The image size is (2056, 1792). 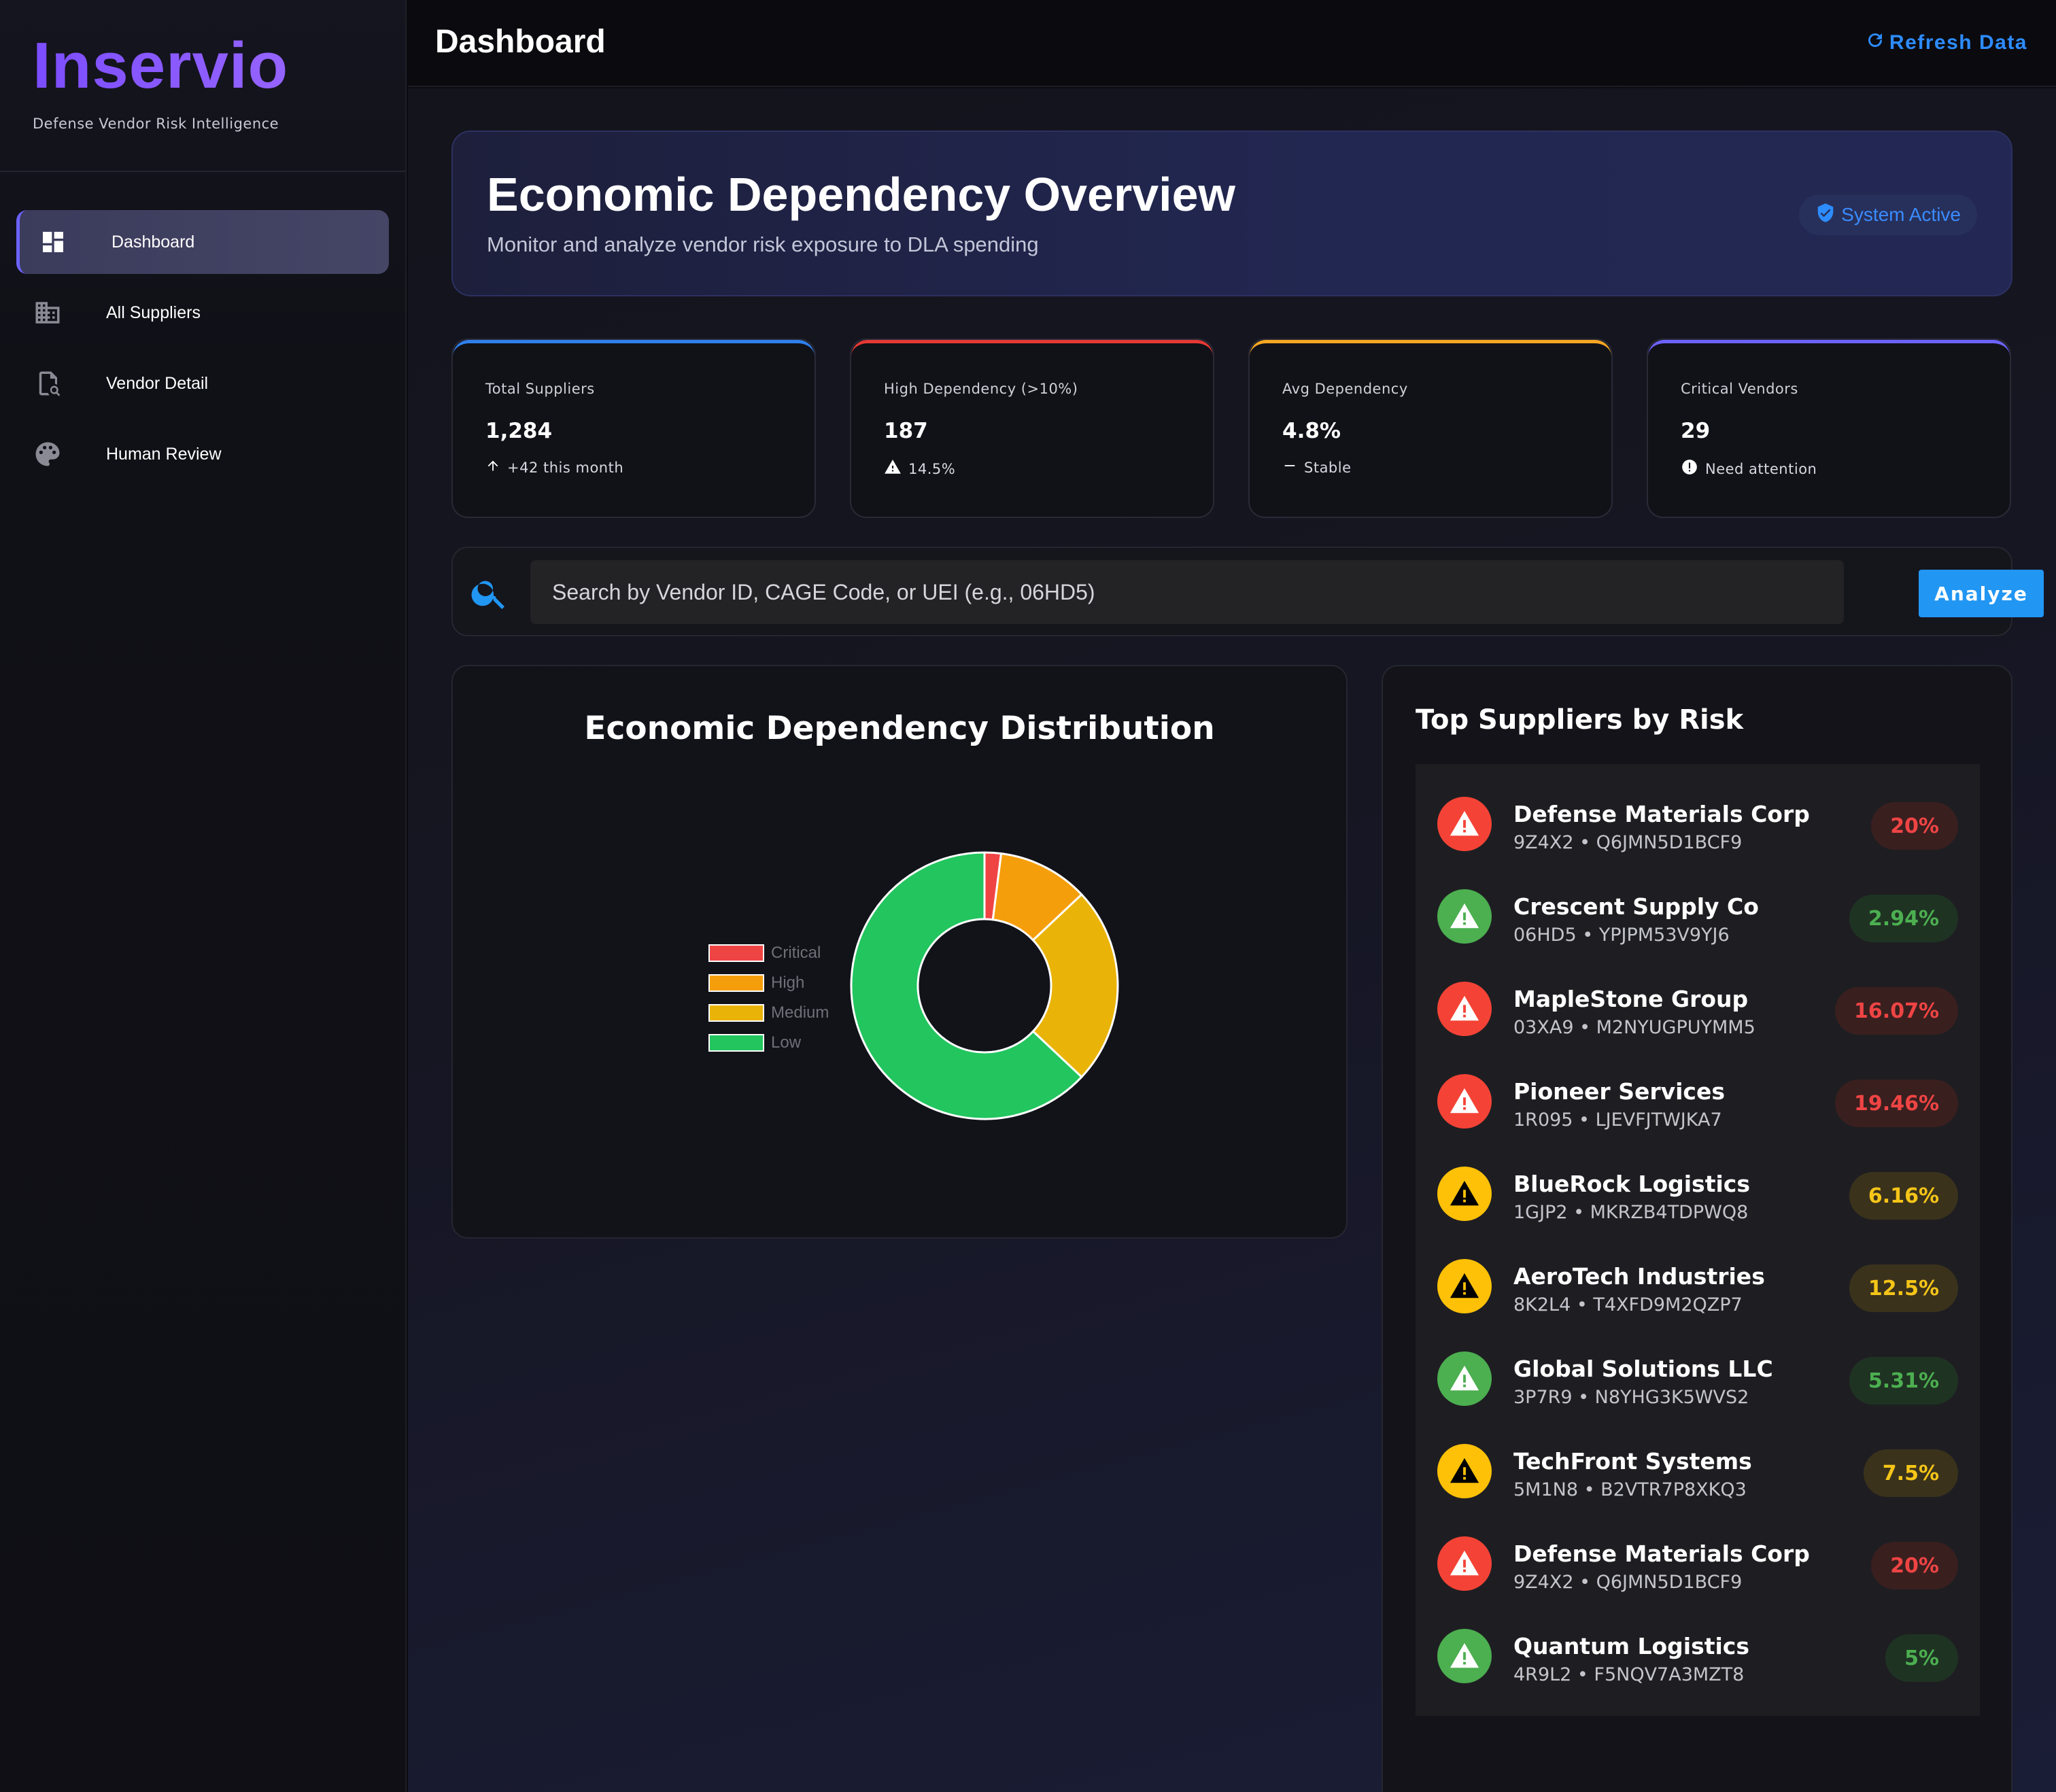 I want to click on analyze-button: Analyze, so click(x=1982, y=593).